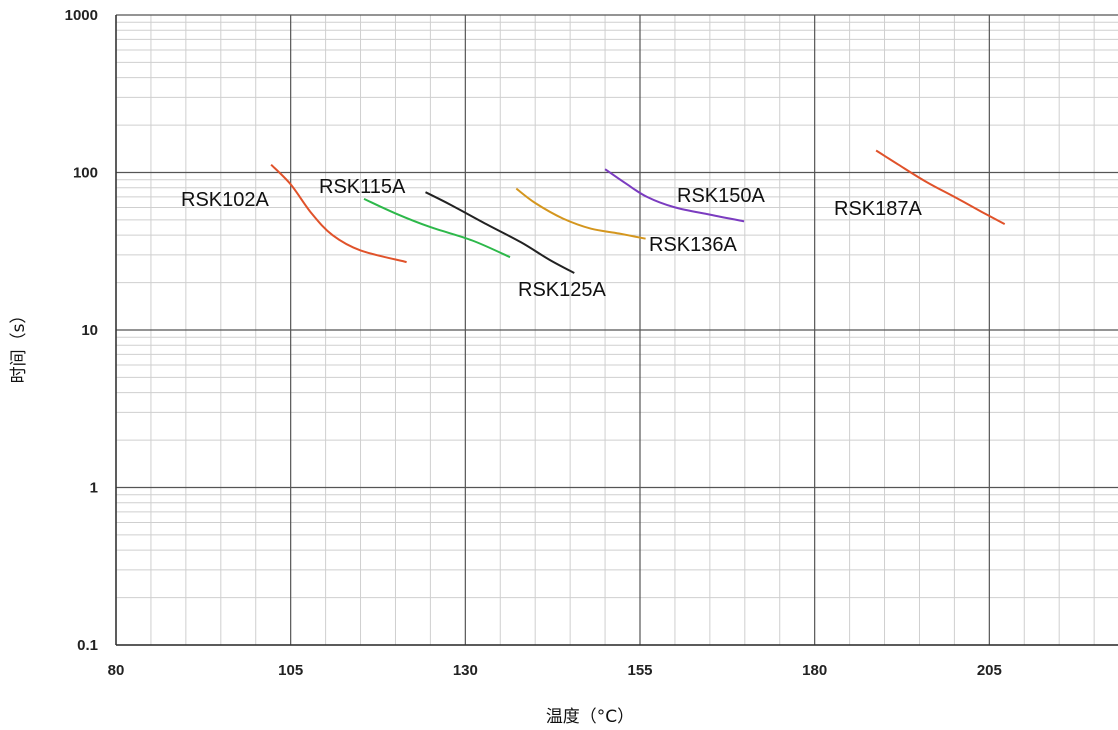  I want to click on series-line-rsk115a, so click(437, 228).